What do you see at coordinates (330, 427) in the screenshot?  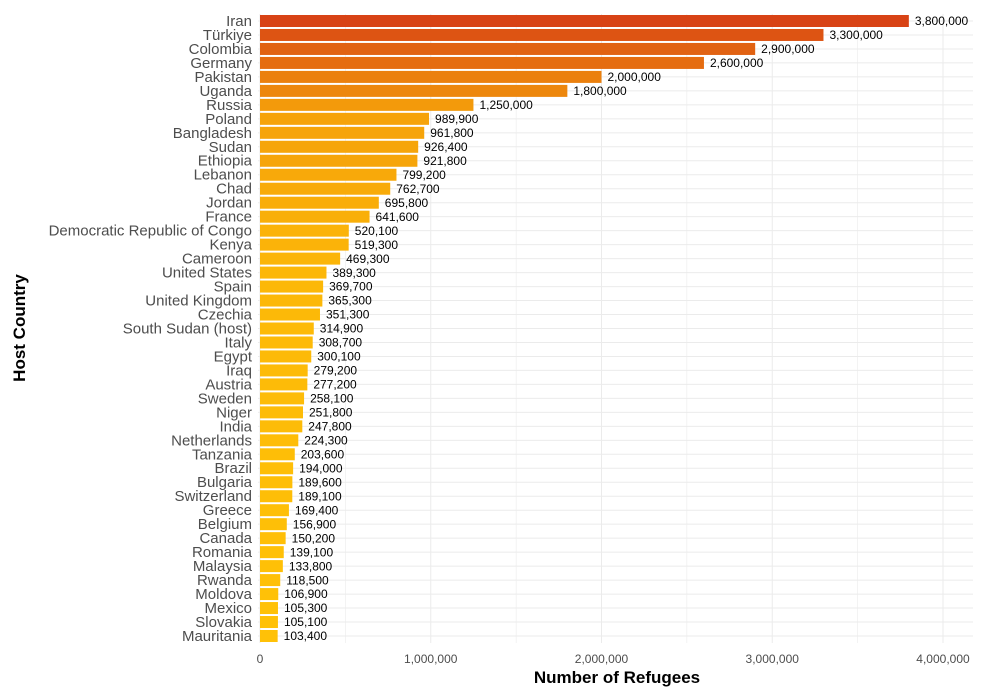 I see `value-label: 247,800` at bounding box center [330, 427].